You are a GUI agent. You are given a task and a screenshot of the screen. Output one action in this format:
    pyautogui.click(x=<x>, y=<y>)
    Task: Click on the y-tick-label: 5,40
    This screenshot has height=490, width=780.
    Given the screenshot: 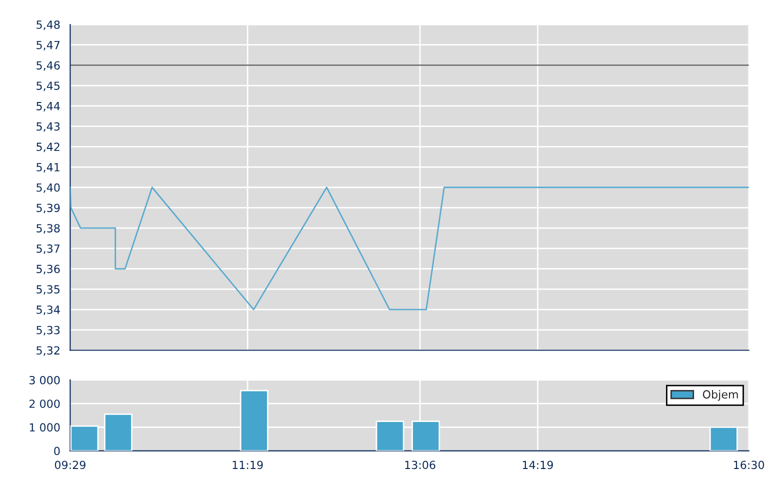 What is the action you would take?
    pyautogui.click(x=48, y=188)
    